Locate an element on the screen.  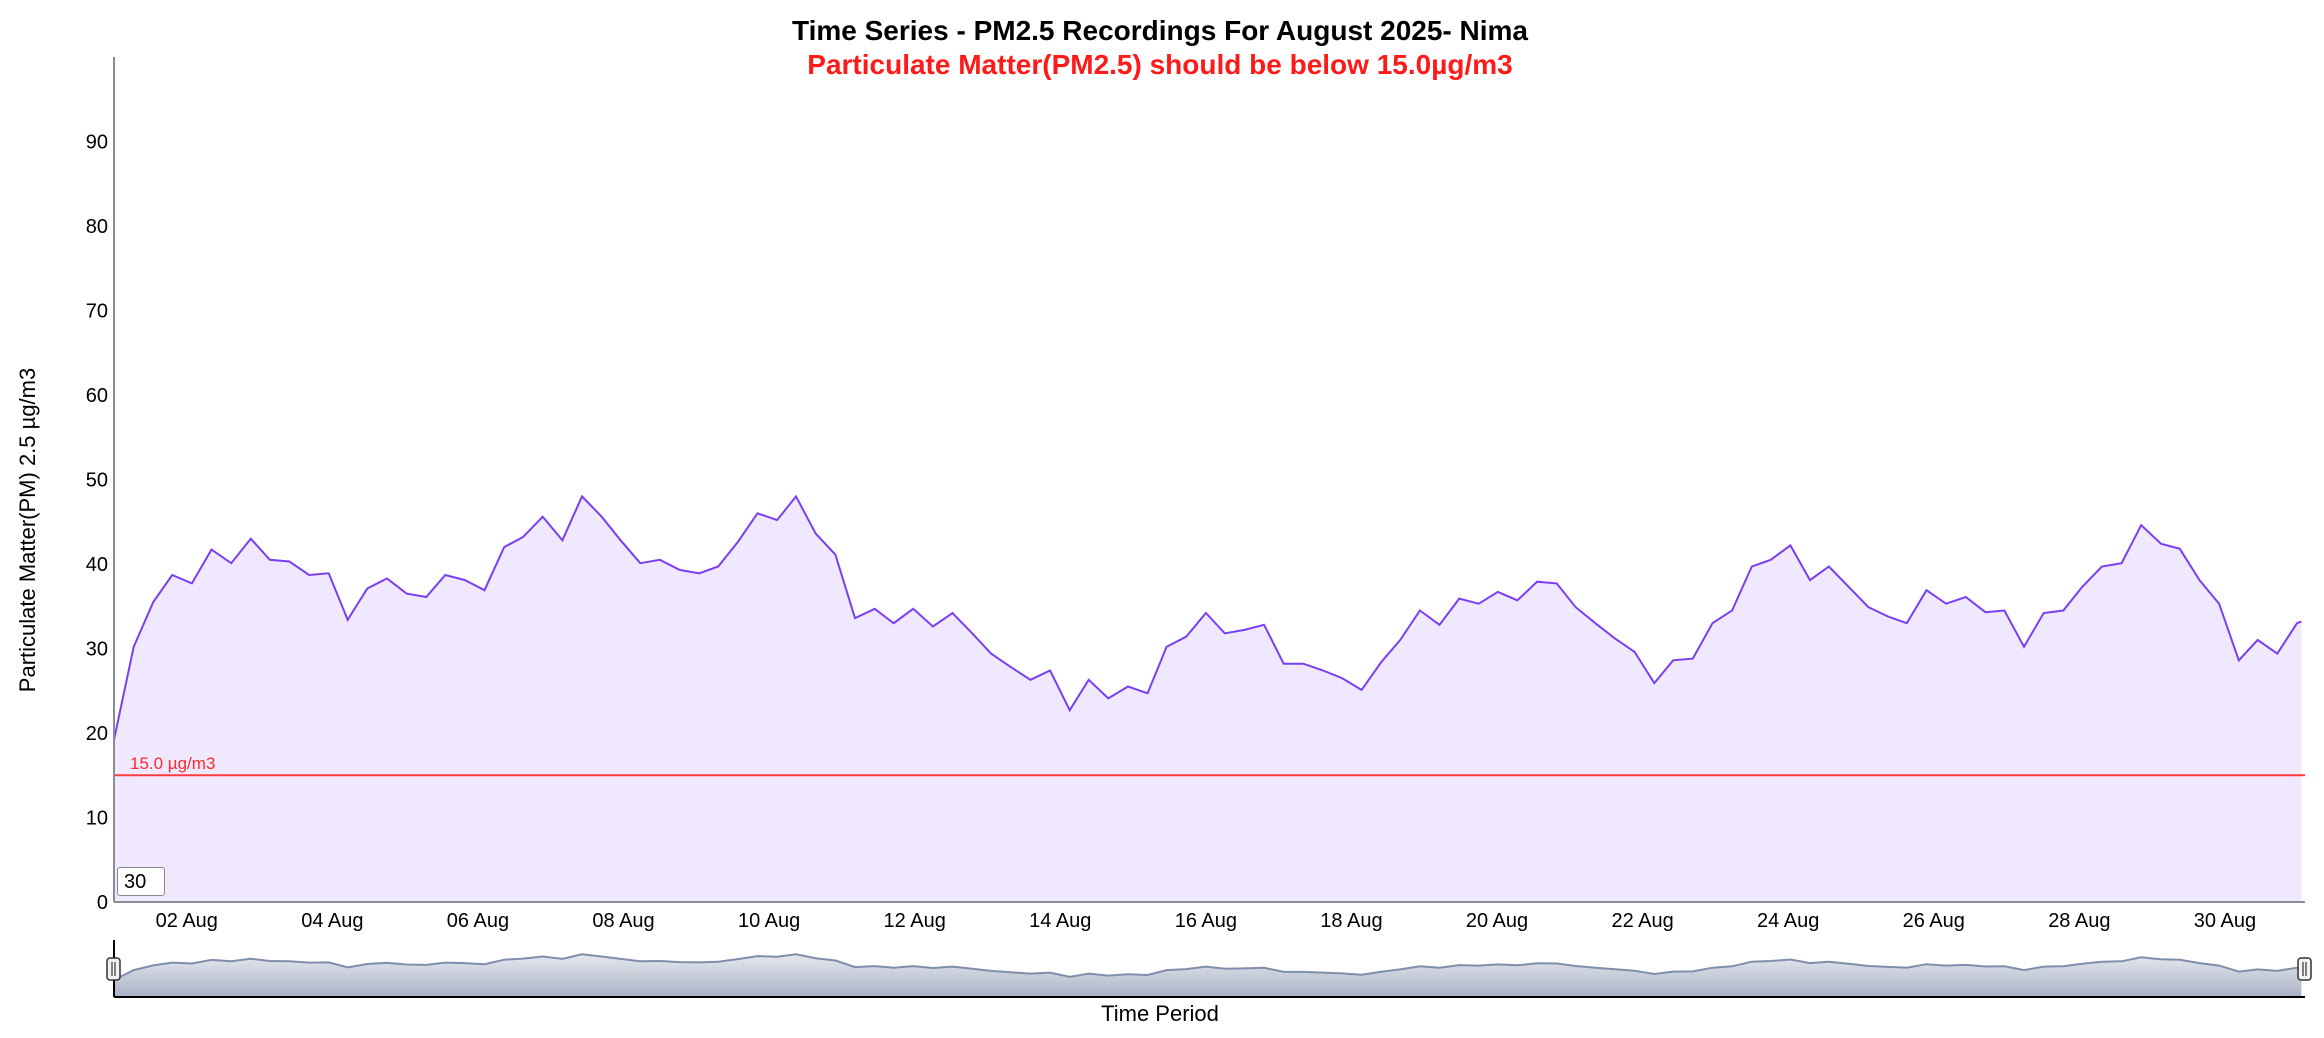
x-tick-label: 28 Aug is located at coordinates (2079, 921).